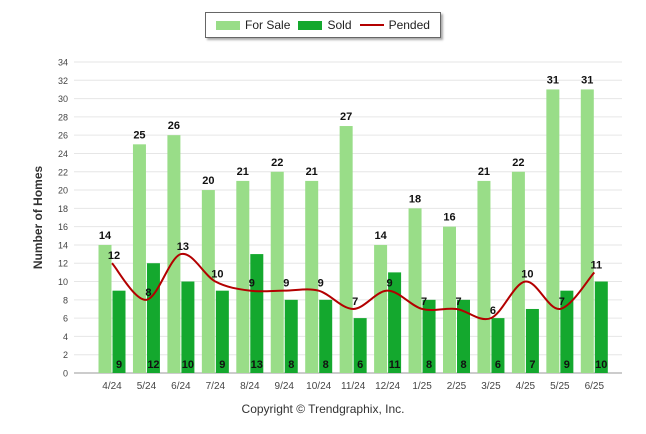  I want to click on x-tick-label: 4/24, so click(112, 386).